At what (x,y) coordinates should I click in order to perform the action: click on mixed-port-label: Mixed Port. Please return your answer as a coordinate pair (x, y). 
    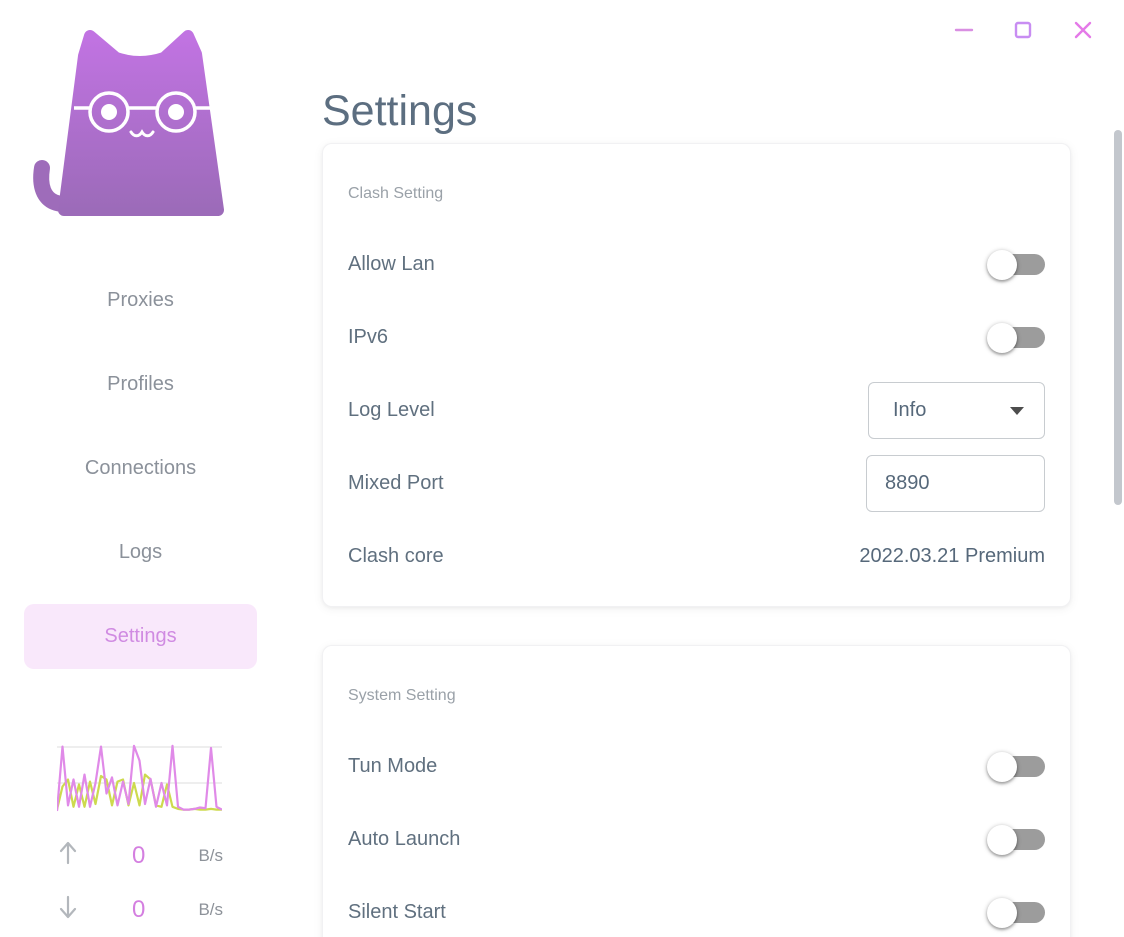
    Looking at the image, I should click on (396, 483).